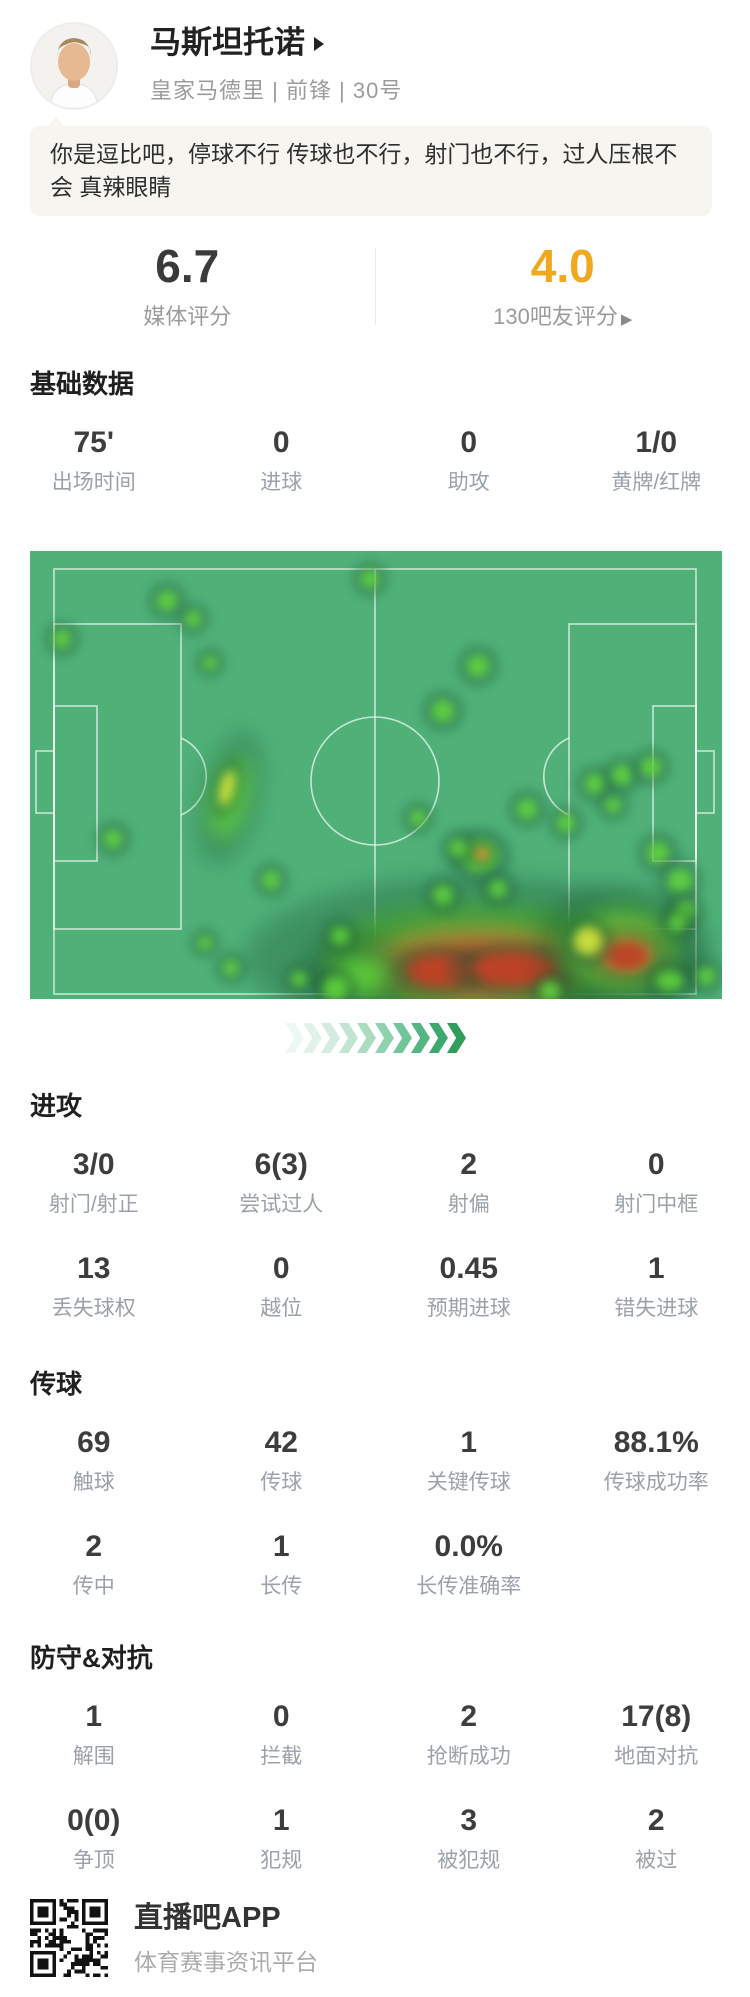 The width and height of the screenshot is (750, 1997). Describe the element at coordinates (563, 286) in the screenshot. I see `fans-rating: 4.0 130吧友评分 ▶` at that location.